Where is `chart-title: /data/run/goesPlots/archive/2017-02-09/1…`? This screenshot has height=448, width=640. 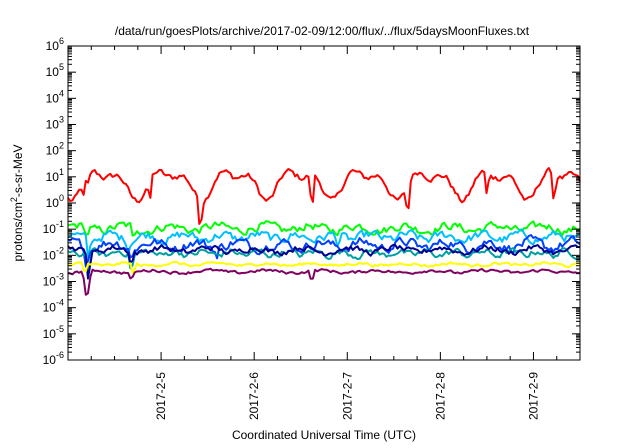 chart-title: /data/run/goesPlots/archive/2017-02-09/1… is located at coordinates (322, 31).